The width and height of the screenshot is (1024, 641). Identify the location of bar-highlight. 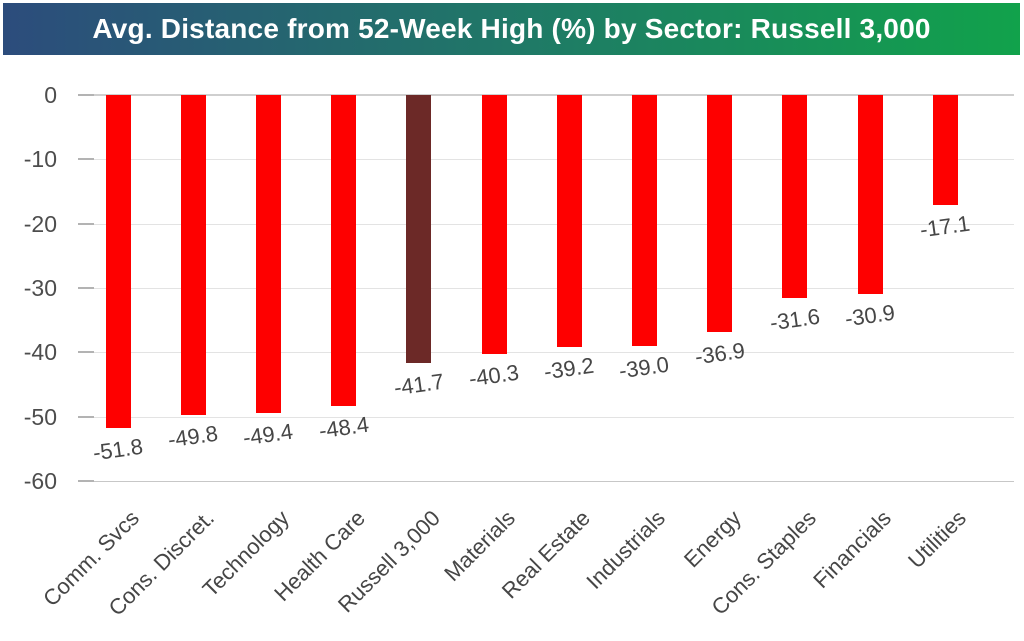
(419, 229).